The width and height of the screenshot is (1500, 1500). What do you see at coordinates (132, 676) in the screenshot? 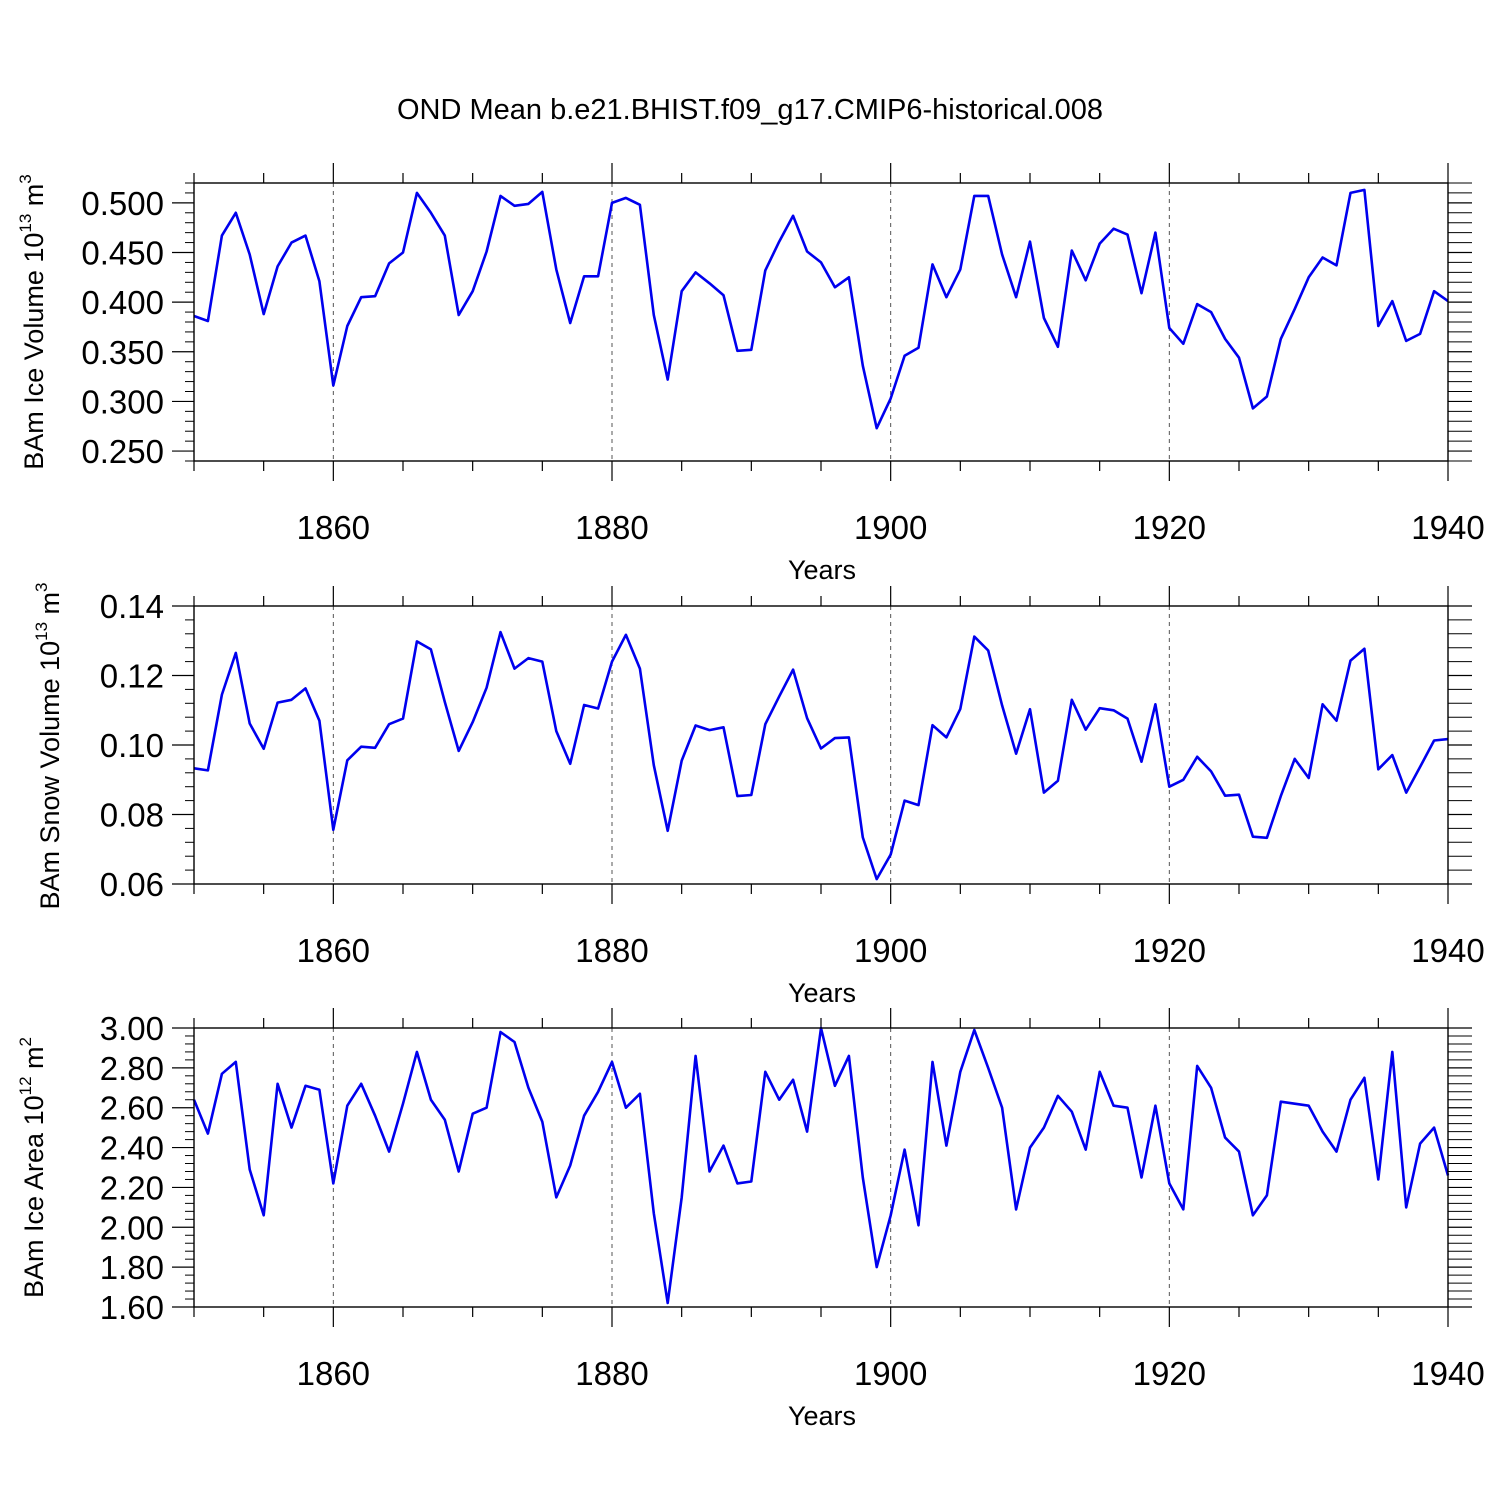
I see `y-tick-label: 0.12` at bounding box center [132, 676].